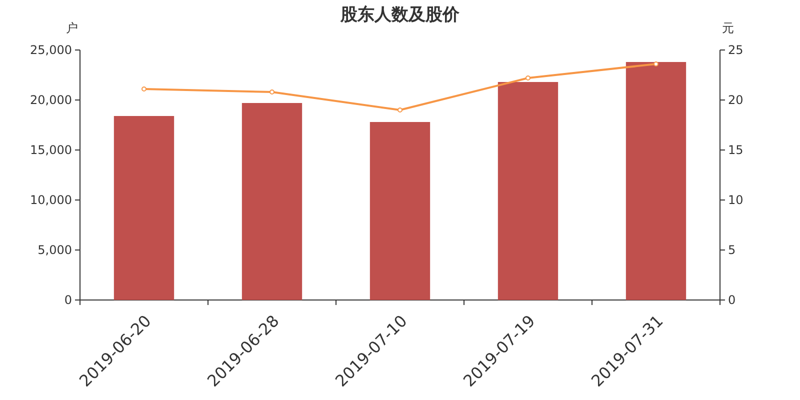 The width and height of the screenshot is (800, 400). I want to click on y2-tick-label: 0, so click(732, 300).